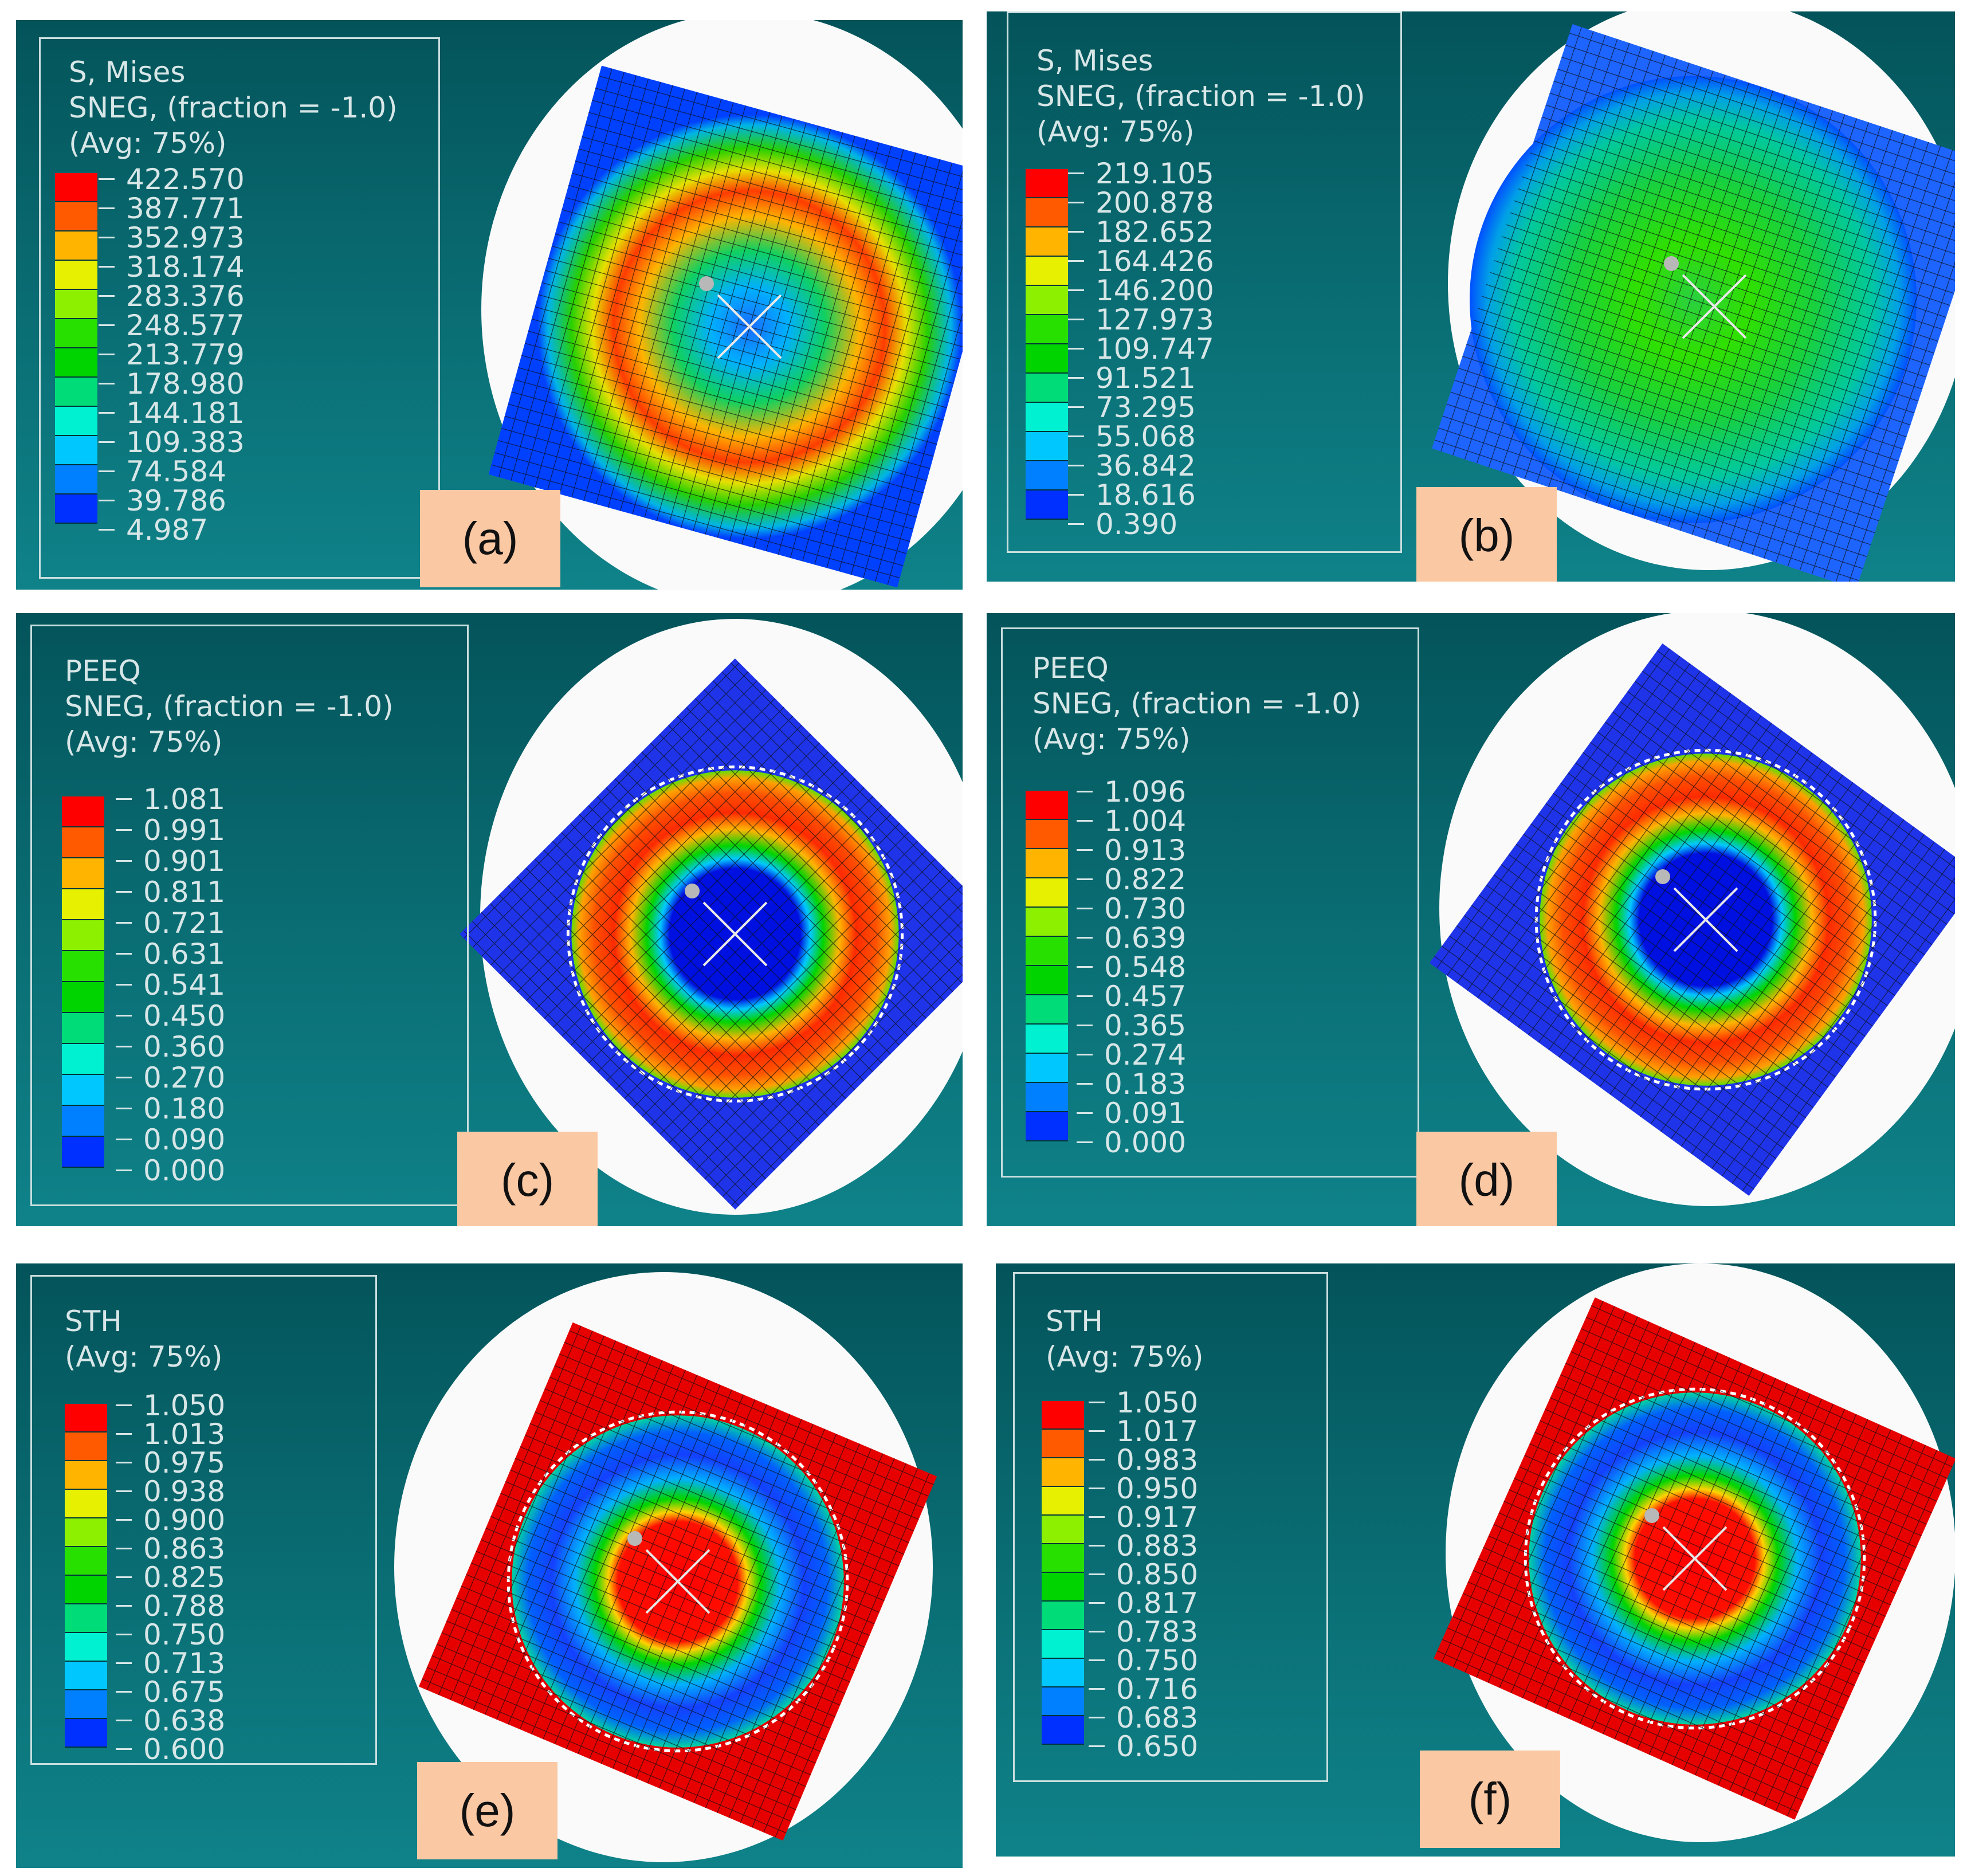 The image size is (1967, 1876). What do you see at coordinates (1145, 851) in the screenshot?
I see `legend-value: 0.913` at bounding box center [1145, 851].